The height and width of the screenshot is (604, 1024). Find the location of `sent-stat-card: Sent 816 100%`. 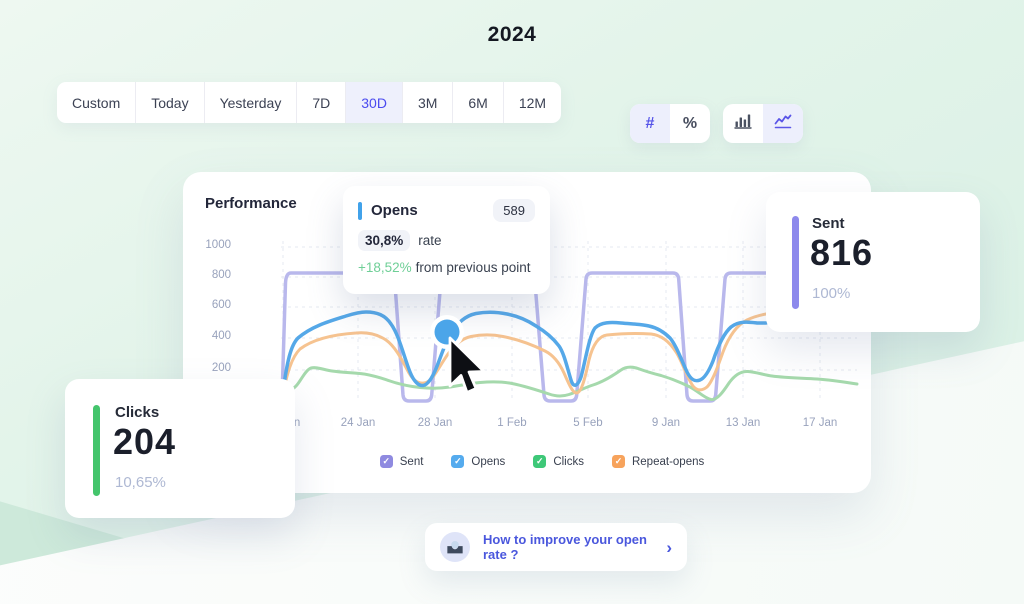

sent-stat-card: Sent 816 100% is located at coordinates (873, 262).